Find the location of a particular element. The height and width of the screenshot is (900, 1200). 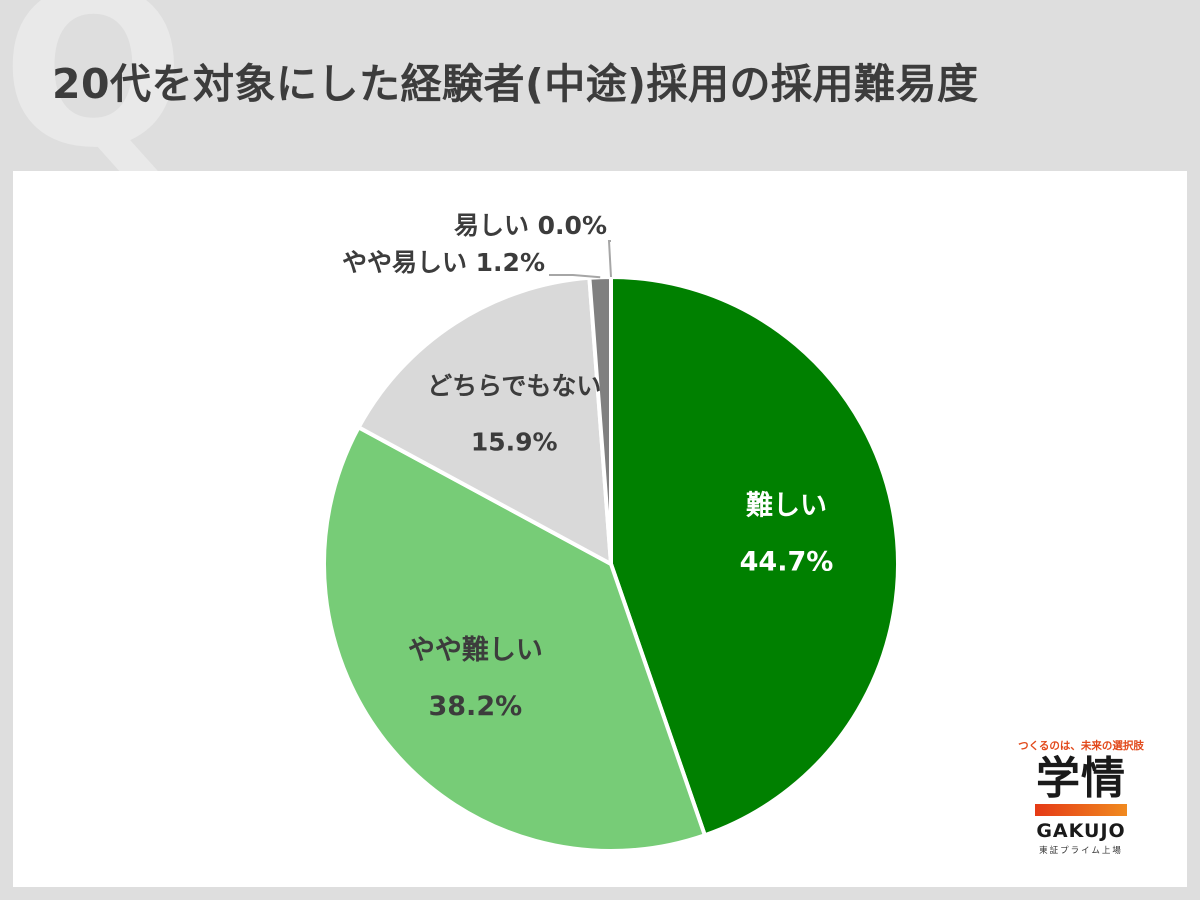

logo-bar is located at coordinates (1081, 810).